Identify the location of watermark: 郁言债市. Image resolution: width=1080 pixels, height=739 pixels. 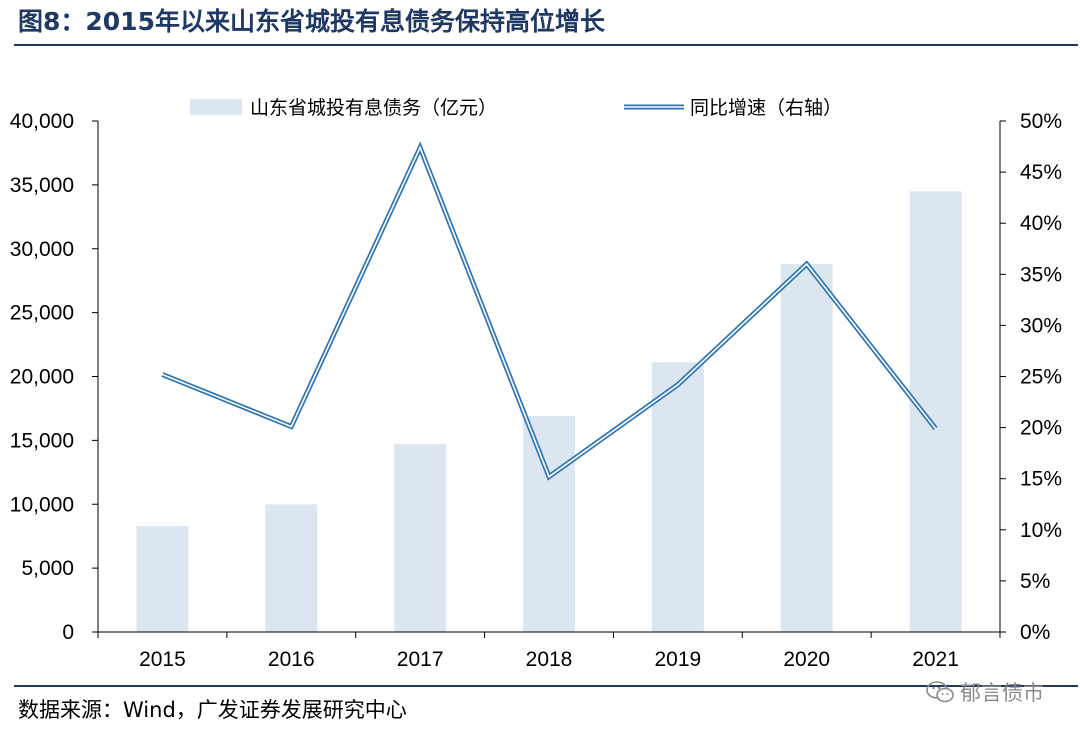
(985, 692).